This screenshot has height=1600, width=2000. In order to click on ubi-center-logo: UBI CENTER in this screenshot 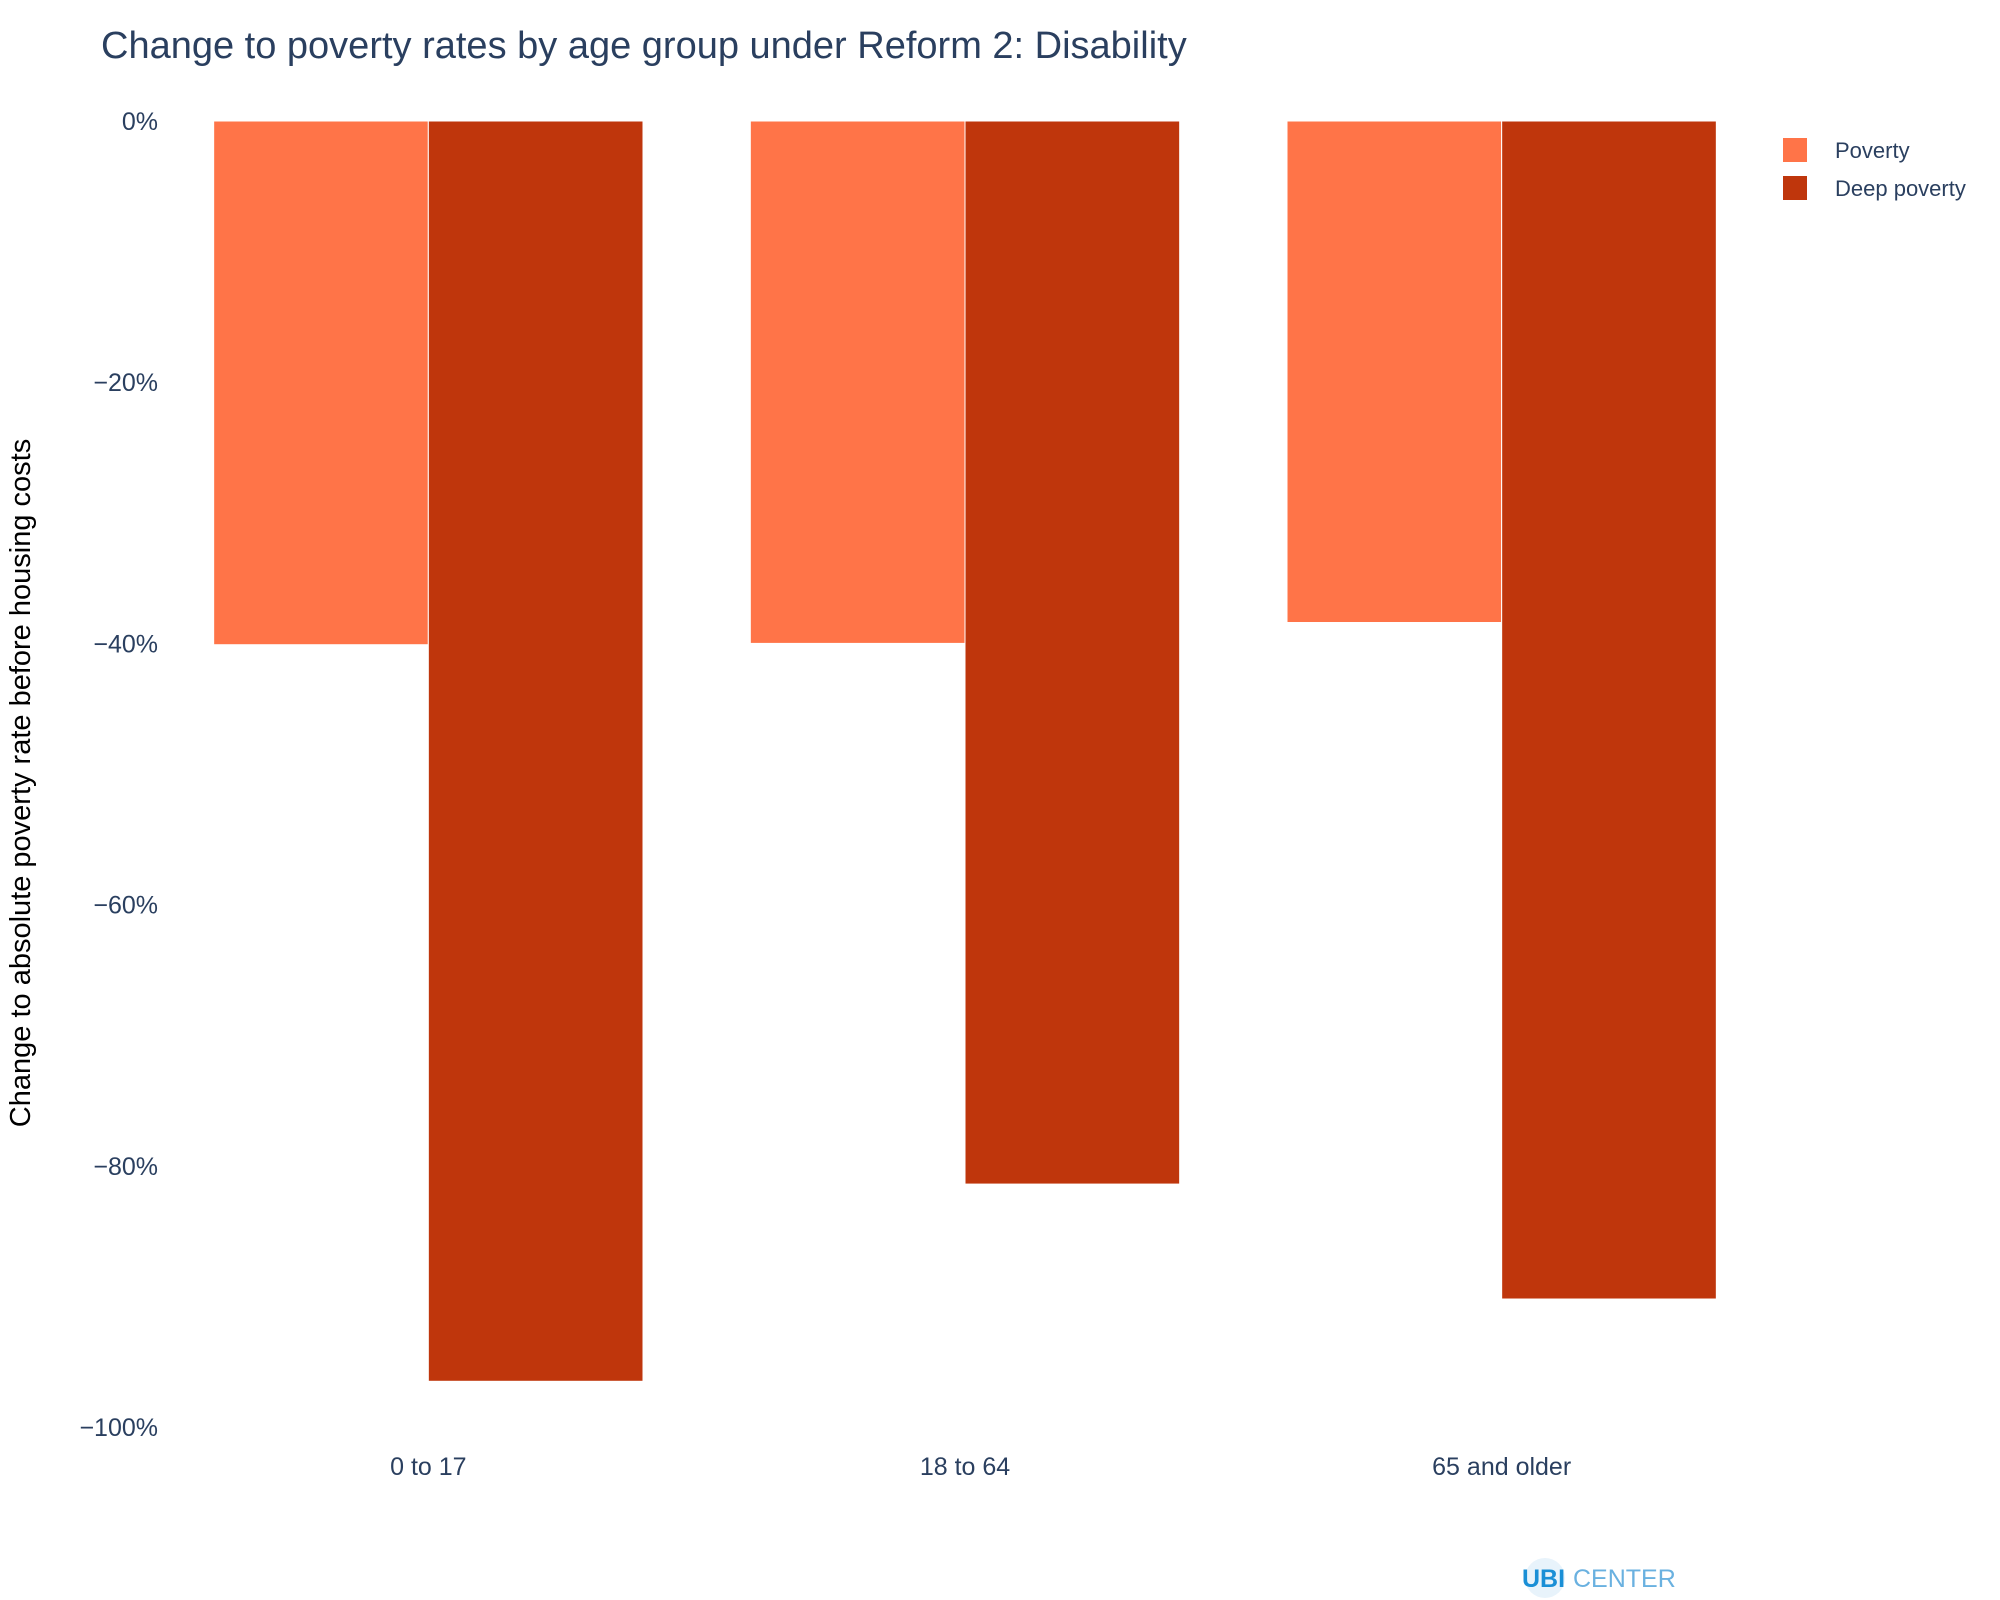, I will do `click(1599, 1578)`.